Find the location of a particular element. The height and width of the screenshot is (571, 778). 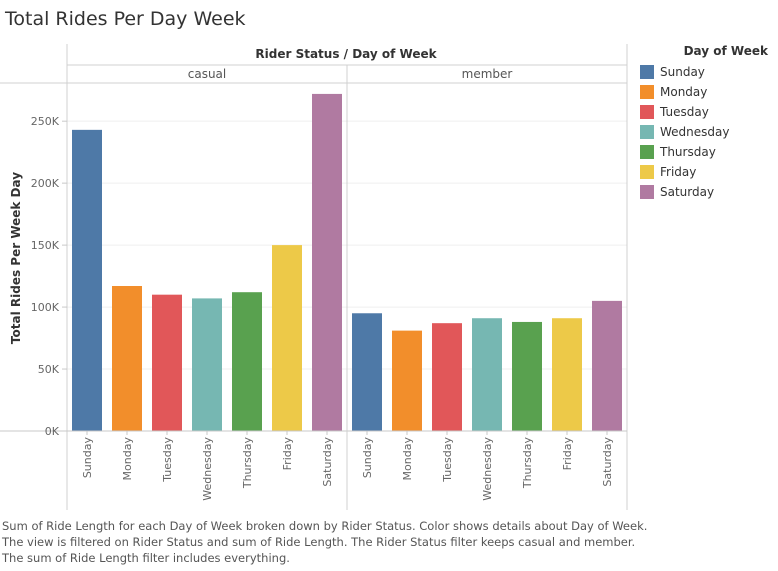

legend-item-sunday: Sunday is located at coordinates (705, 72).